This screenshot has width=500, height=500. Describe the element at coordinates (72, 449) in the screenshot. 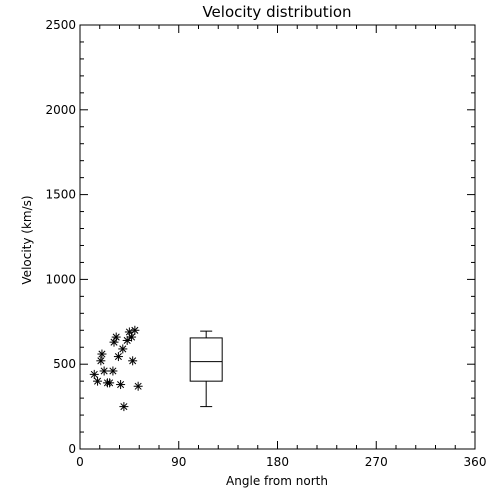

I see `y-tick-label: 0` at that location.